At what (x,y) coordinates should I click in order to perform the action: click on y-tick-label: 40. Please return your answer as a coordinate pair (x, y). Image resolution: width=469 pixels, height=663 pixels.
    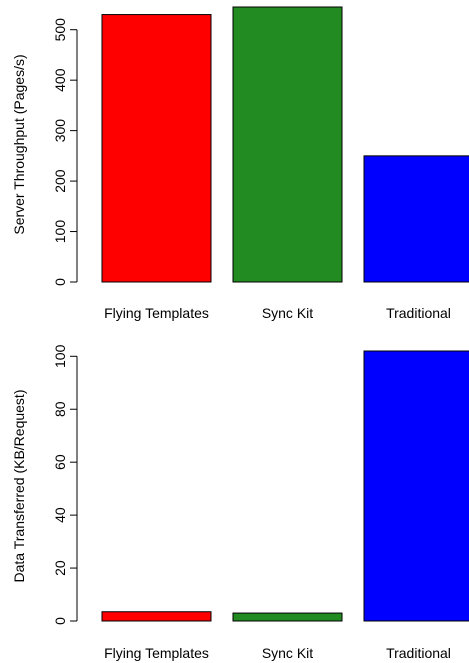
    Looking at the image, I should click on (60, 515).